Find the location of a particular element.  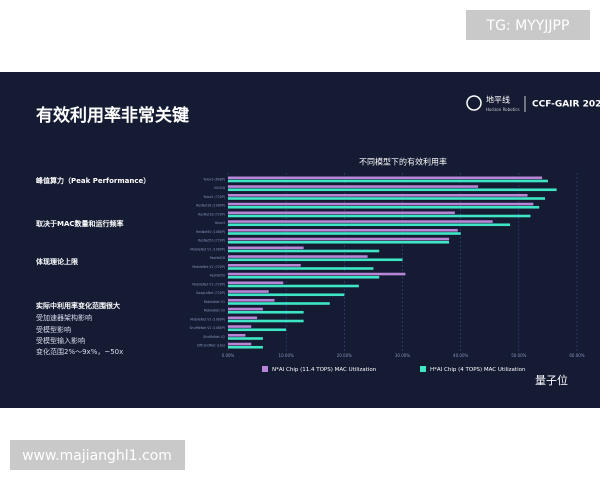

sidebar-text: 受加速器架构影响 is located at coordinates (64, 317).